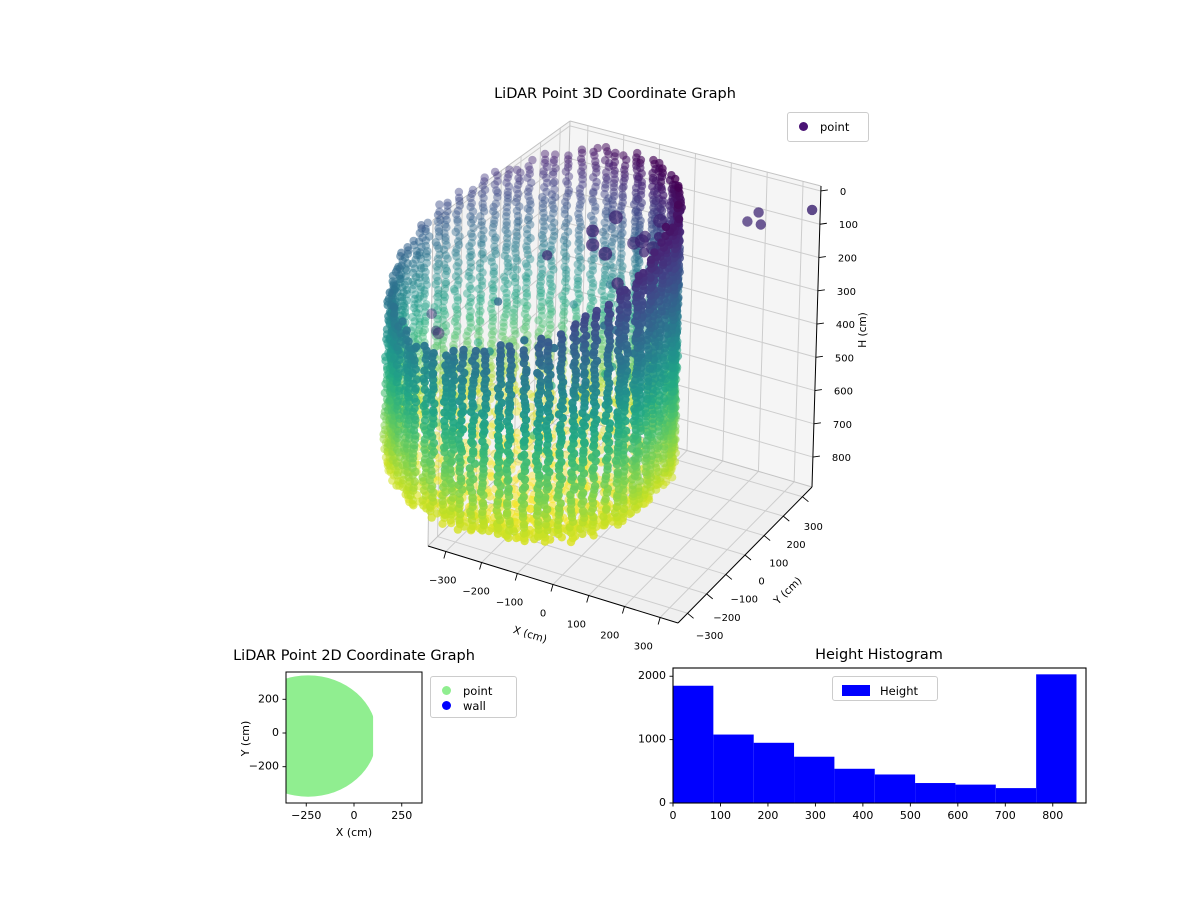 The height and width of the screenshot is (900, 1200). Describe the element at coordinates (863, 329) in the screenshot. I see `plot3d-zlabel: H (cm)` at that location.